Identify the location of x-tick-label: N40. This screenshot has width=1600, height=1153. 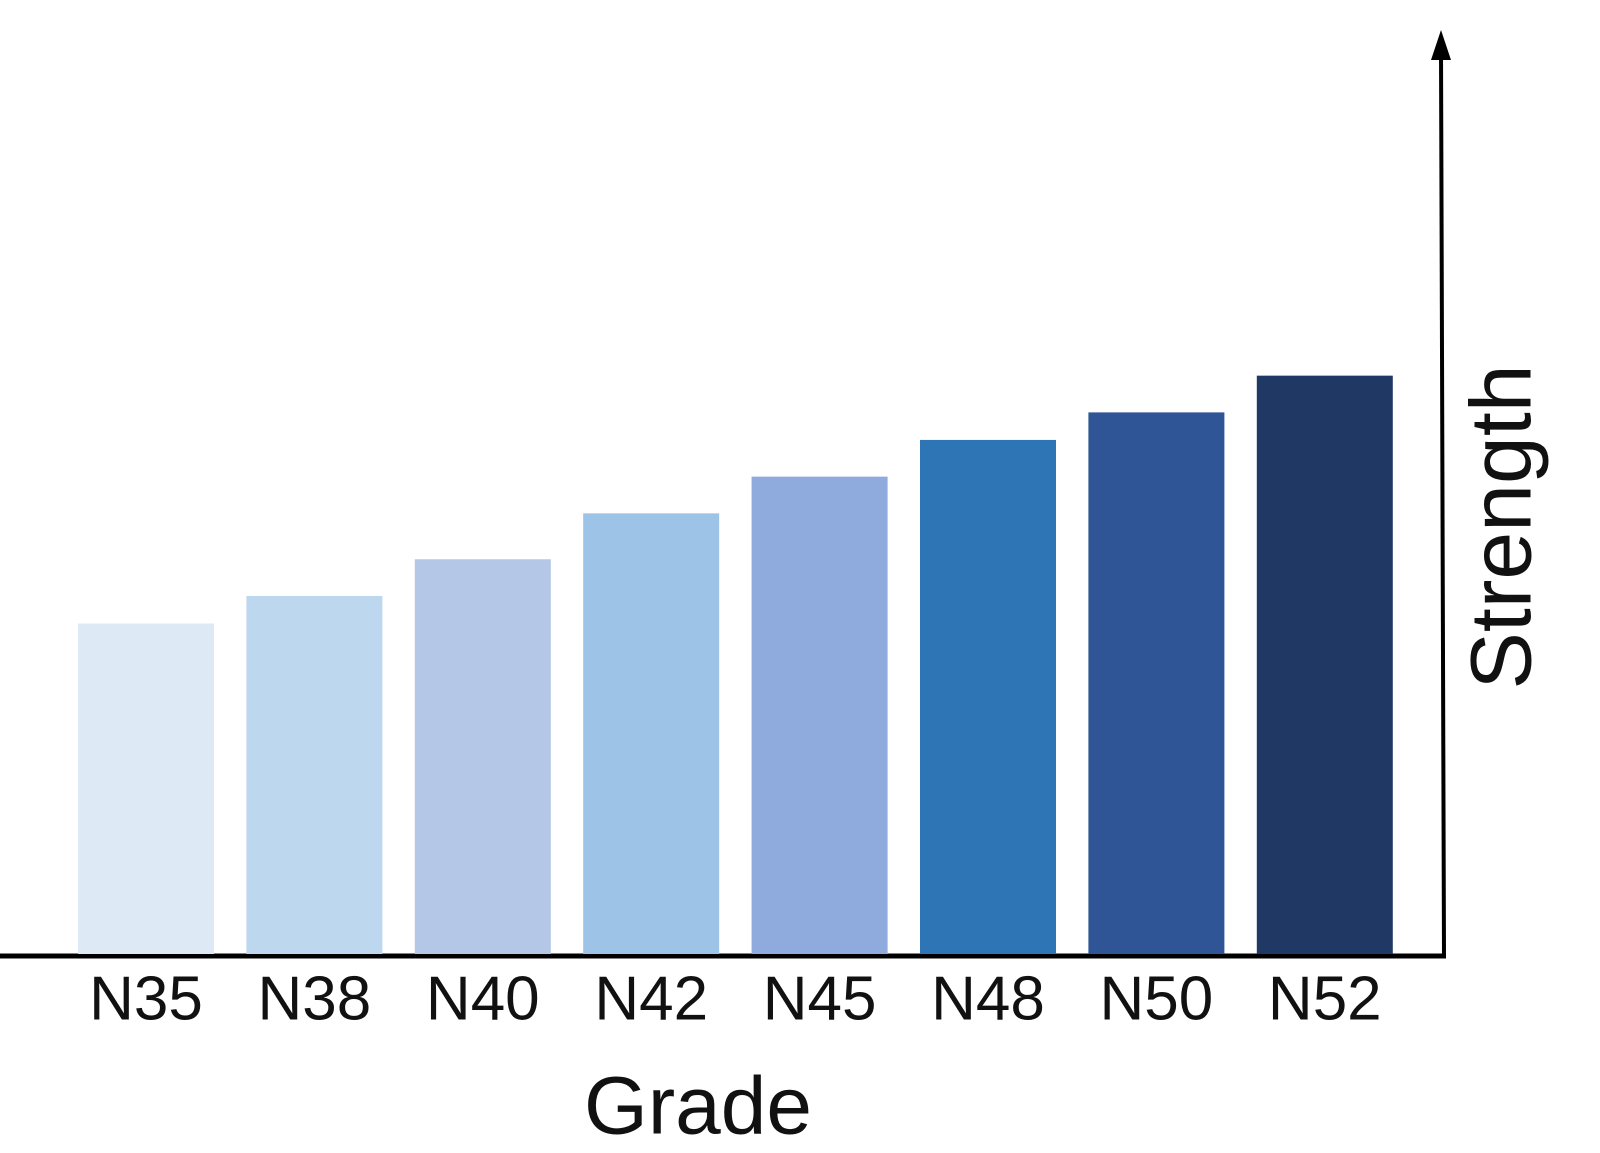
(483, 998).